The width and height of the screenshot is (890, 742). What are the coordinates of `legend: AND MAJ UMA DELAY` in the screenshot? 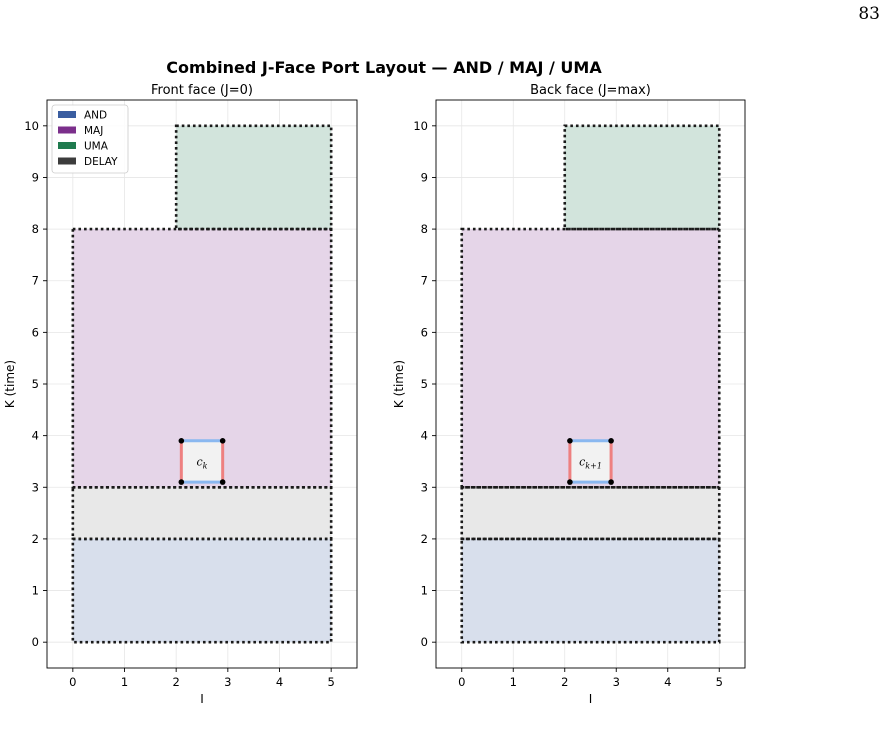 It's located at (90, 139).